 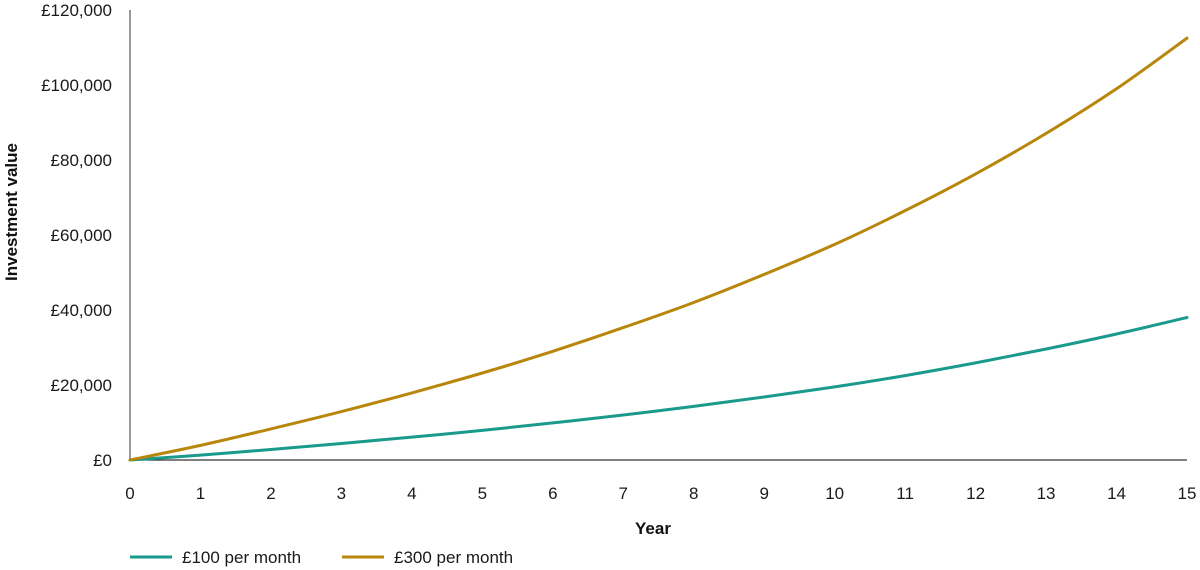 What do you see at coordinates (660, 493) in the screenshot?
I see `x-axis-ticks: 0 1 2 3 4 5 6 7 8 9 10 11 12 13 14 15` at bounding box center [660, 493].